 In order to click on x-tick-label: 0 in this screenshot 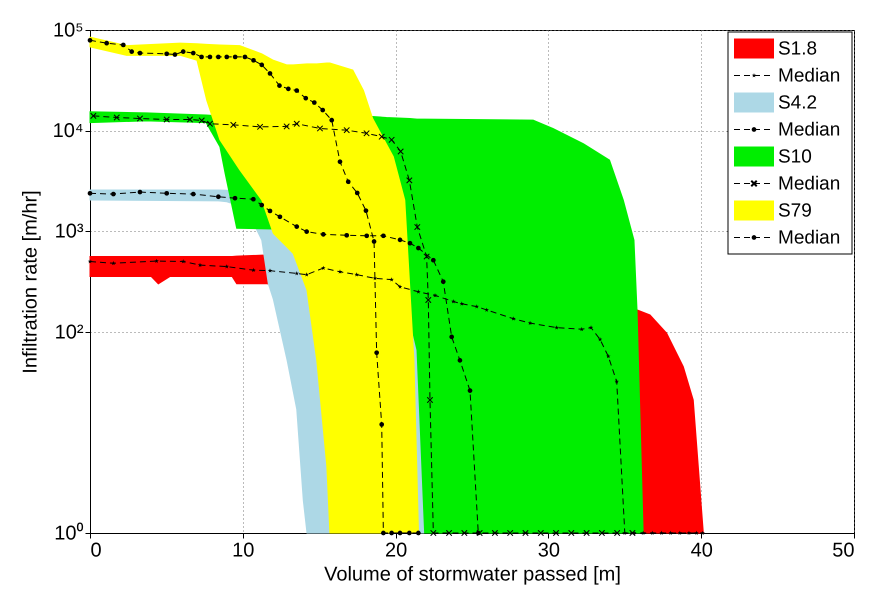, I will do `click(96, 551)`.